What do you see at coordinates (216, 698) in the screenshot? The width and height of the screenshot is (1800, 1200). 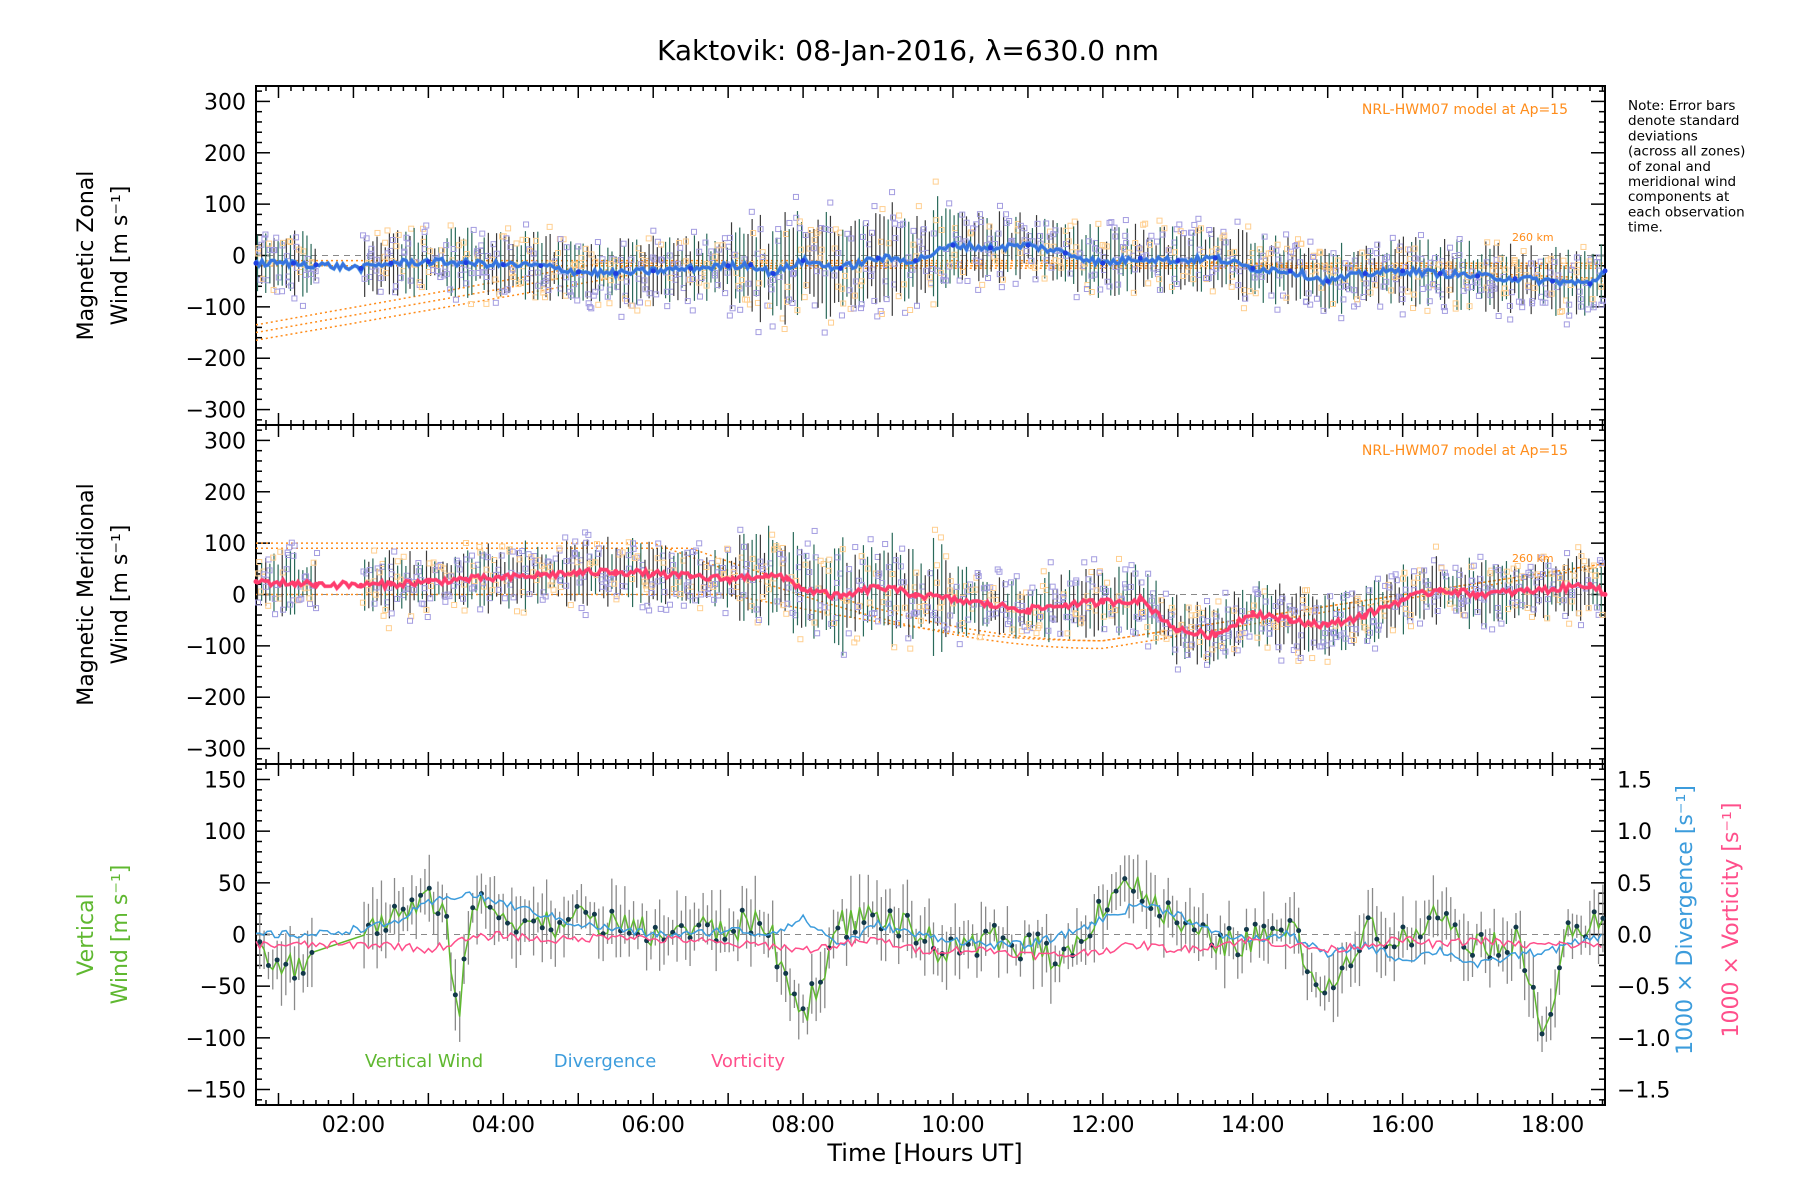 I see `y-tick-label: −200` at bounding box center [216, 698].